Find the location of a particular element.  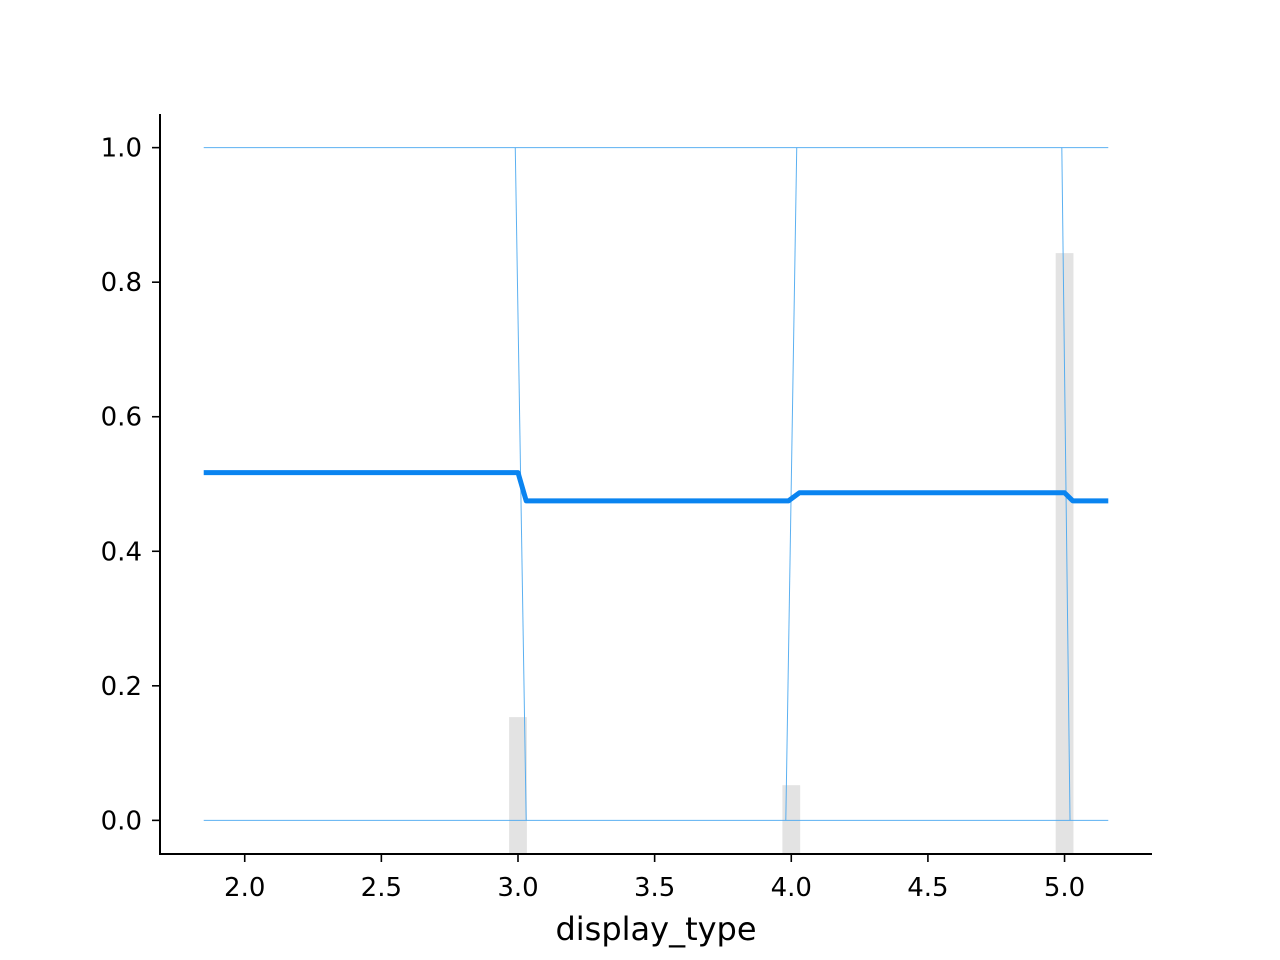

x-tick-label-5: 4.5 is located at coordinates (927, 888).